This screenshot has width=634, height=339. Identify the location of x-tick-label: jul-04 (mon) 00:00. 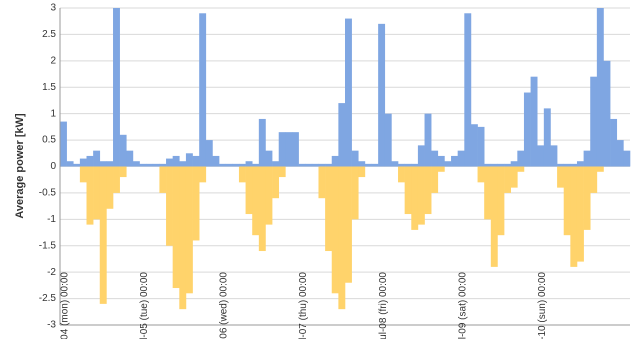
(65, 305).